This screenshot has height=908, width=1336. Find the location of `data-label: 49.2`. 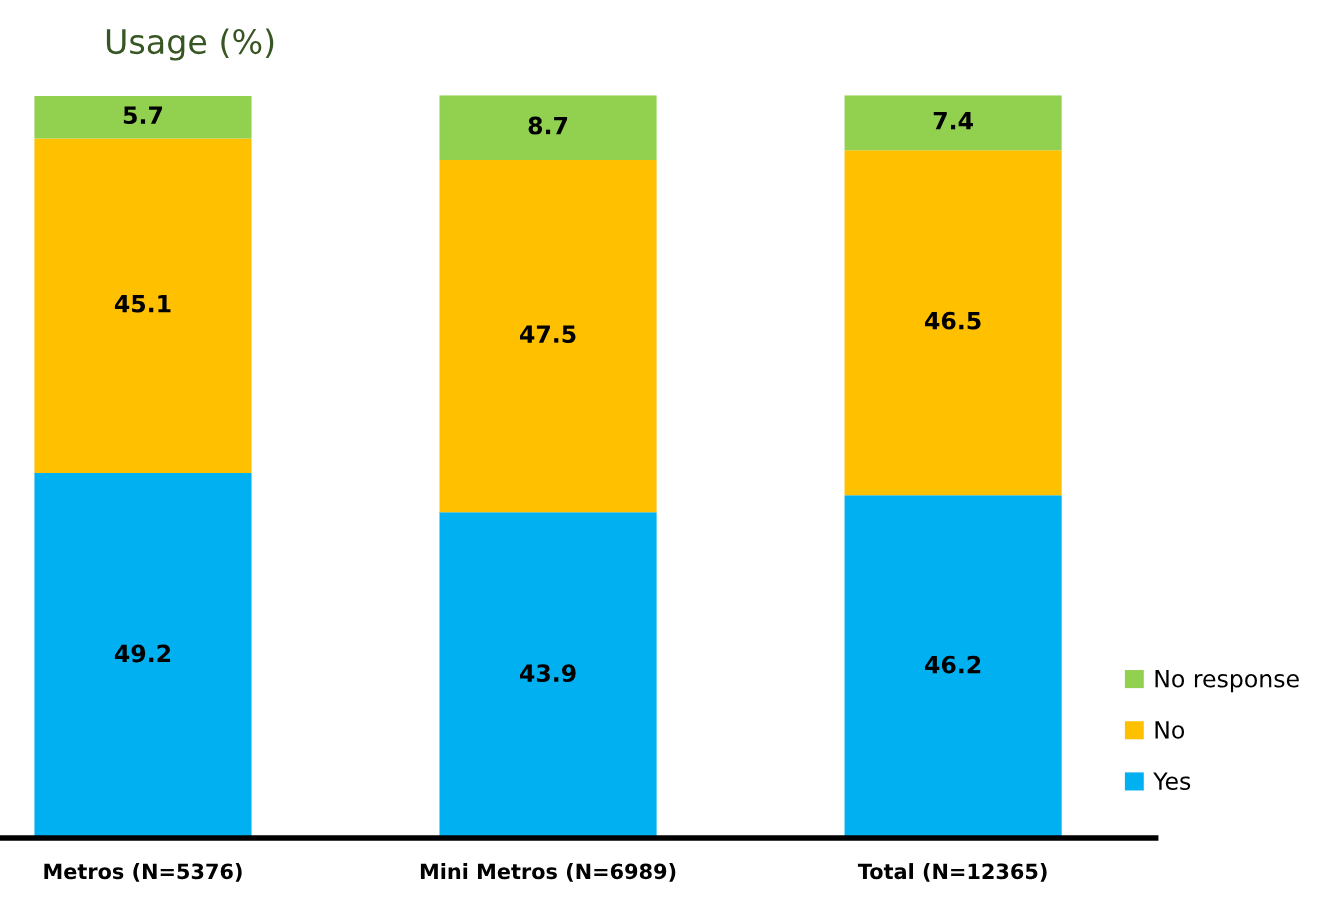

data-label: 49.2 is located at coordinates (142, 653).